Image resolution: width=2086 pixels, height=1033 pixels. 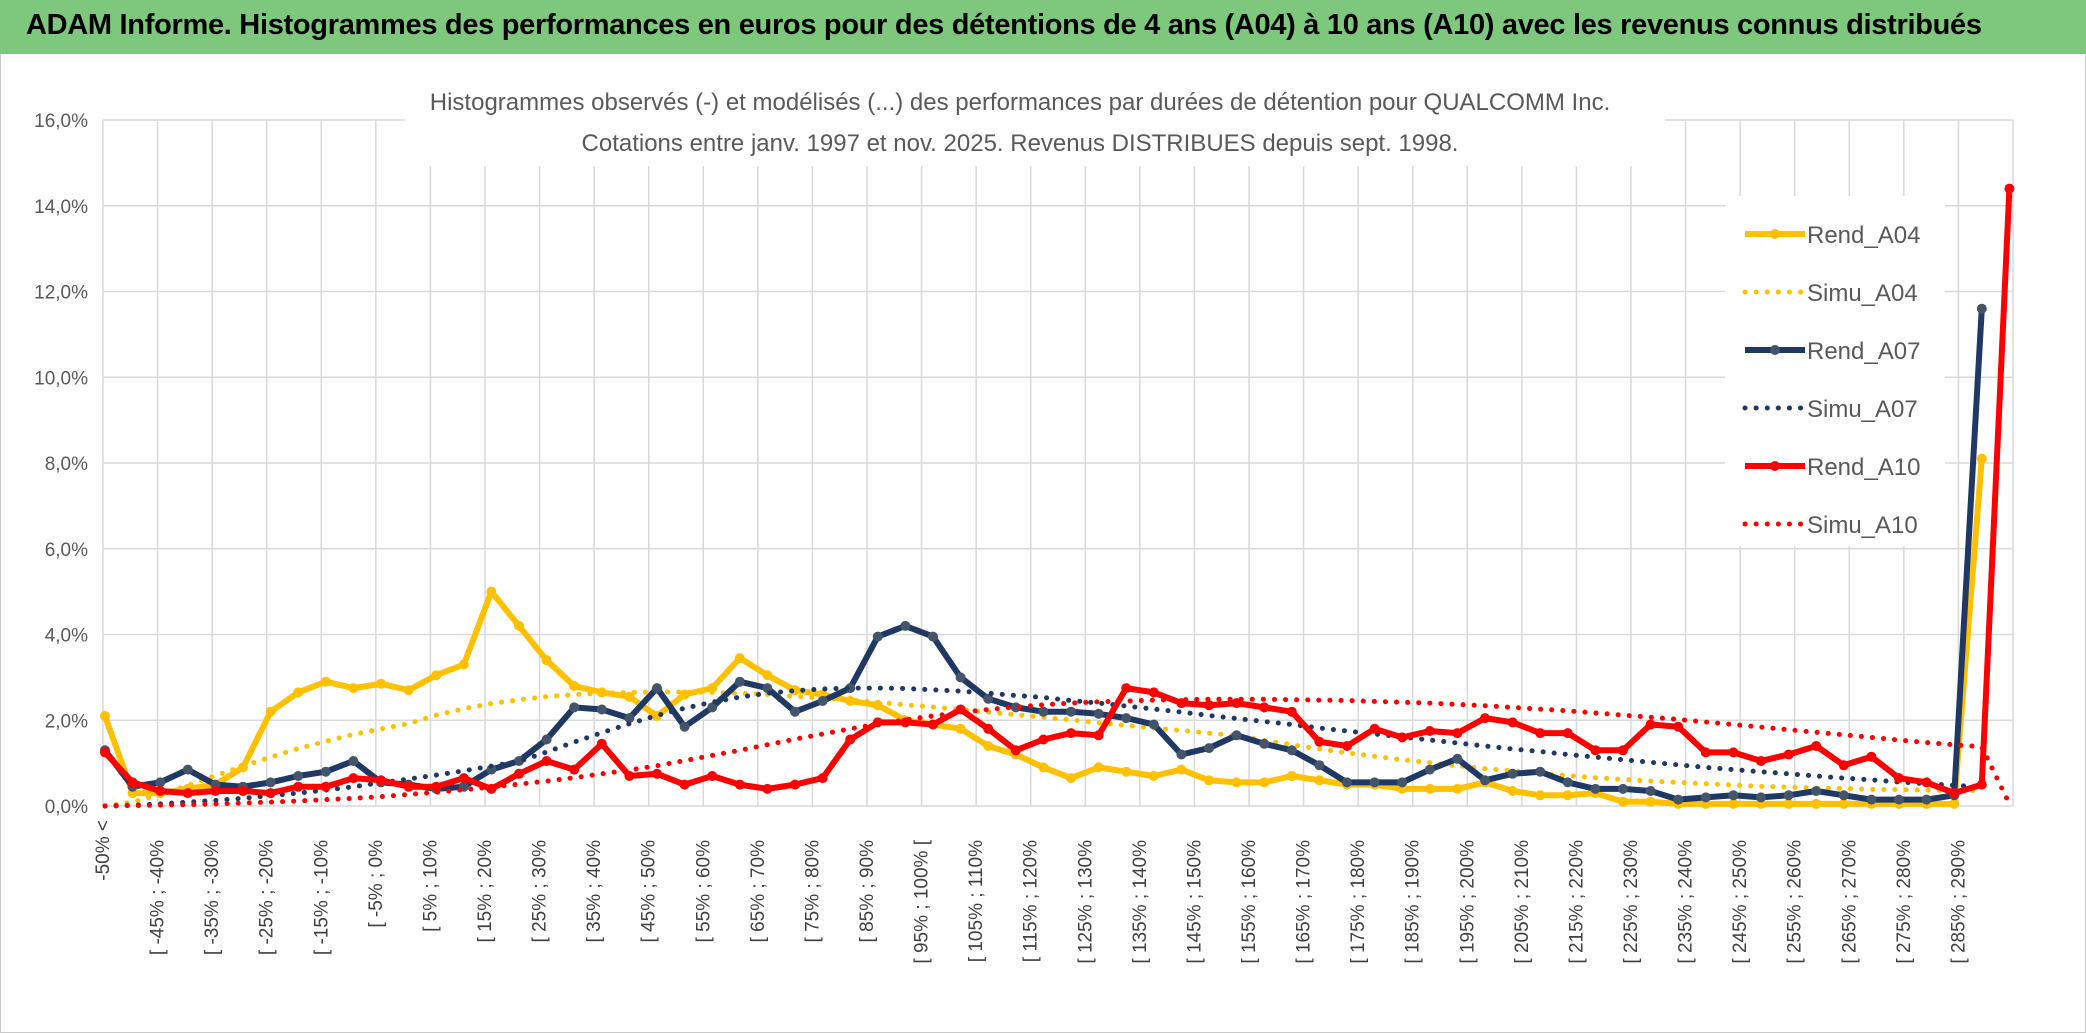 What do you see at coordinates (649, 891) in the screenshot?
I see `x-tick-label: [ 45% ; 50%` at bounding box center [649, 891].